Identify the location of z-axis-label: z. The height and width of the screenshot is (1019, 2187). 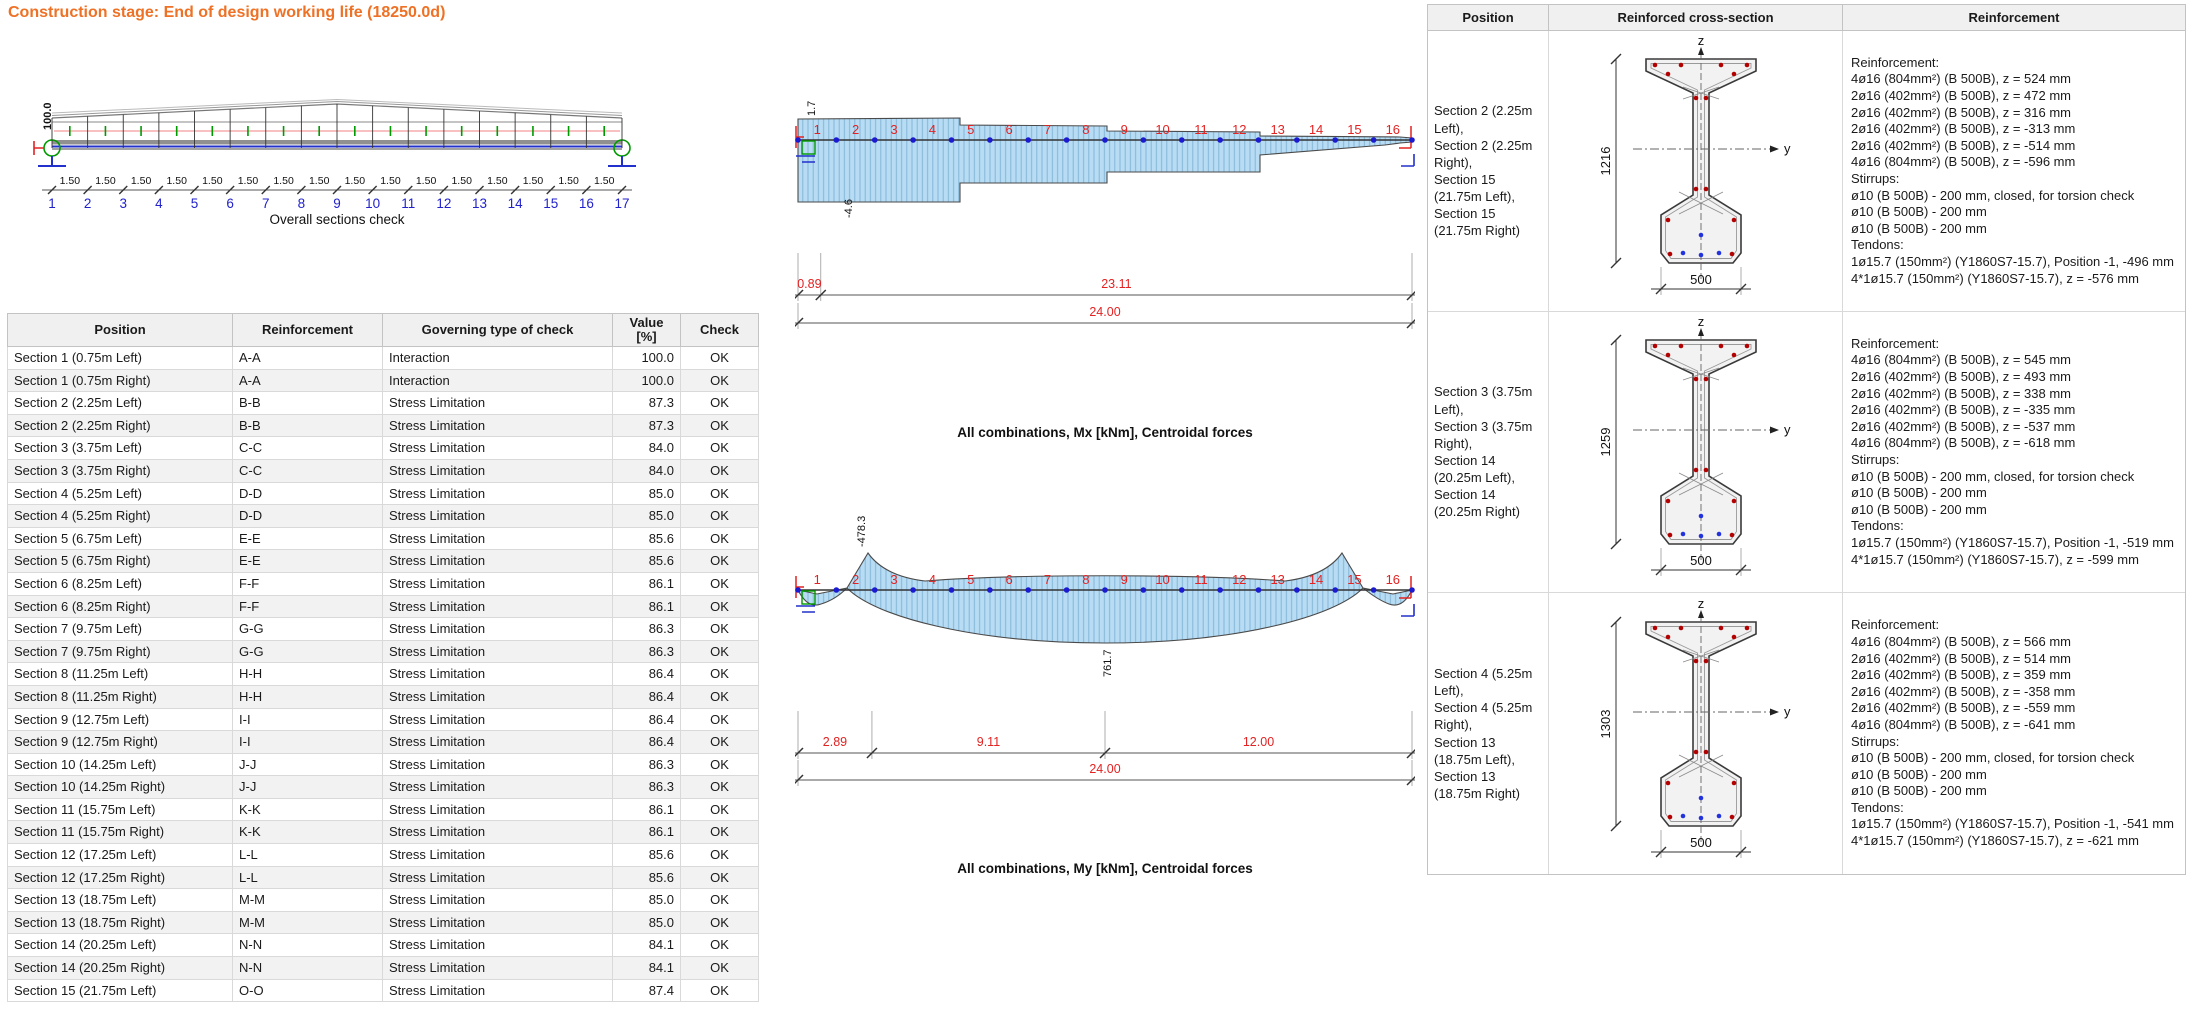
(1700, 323).